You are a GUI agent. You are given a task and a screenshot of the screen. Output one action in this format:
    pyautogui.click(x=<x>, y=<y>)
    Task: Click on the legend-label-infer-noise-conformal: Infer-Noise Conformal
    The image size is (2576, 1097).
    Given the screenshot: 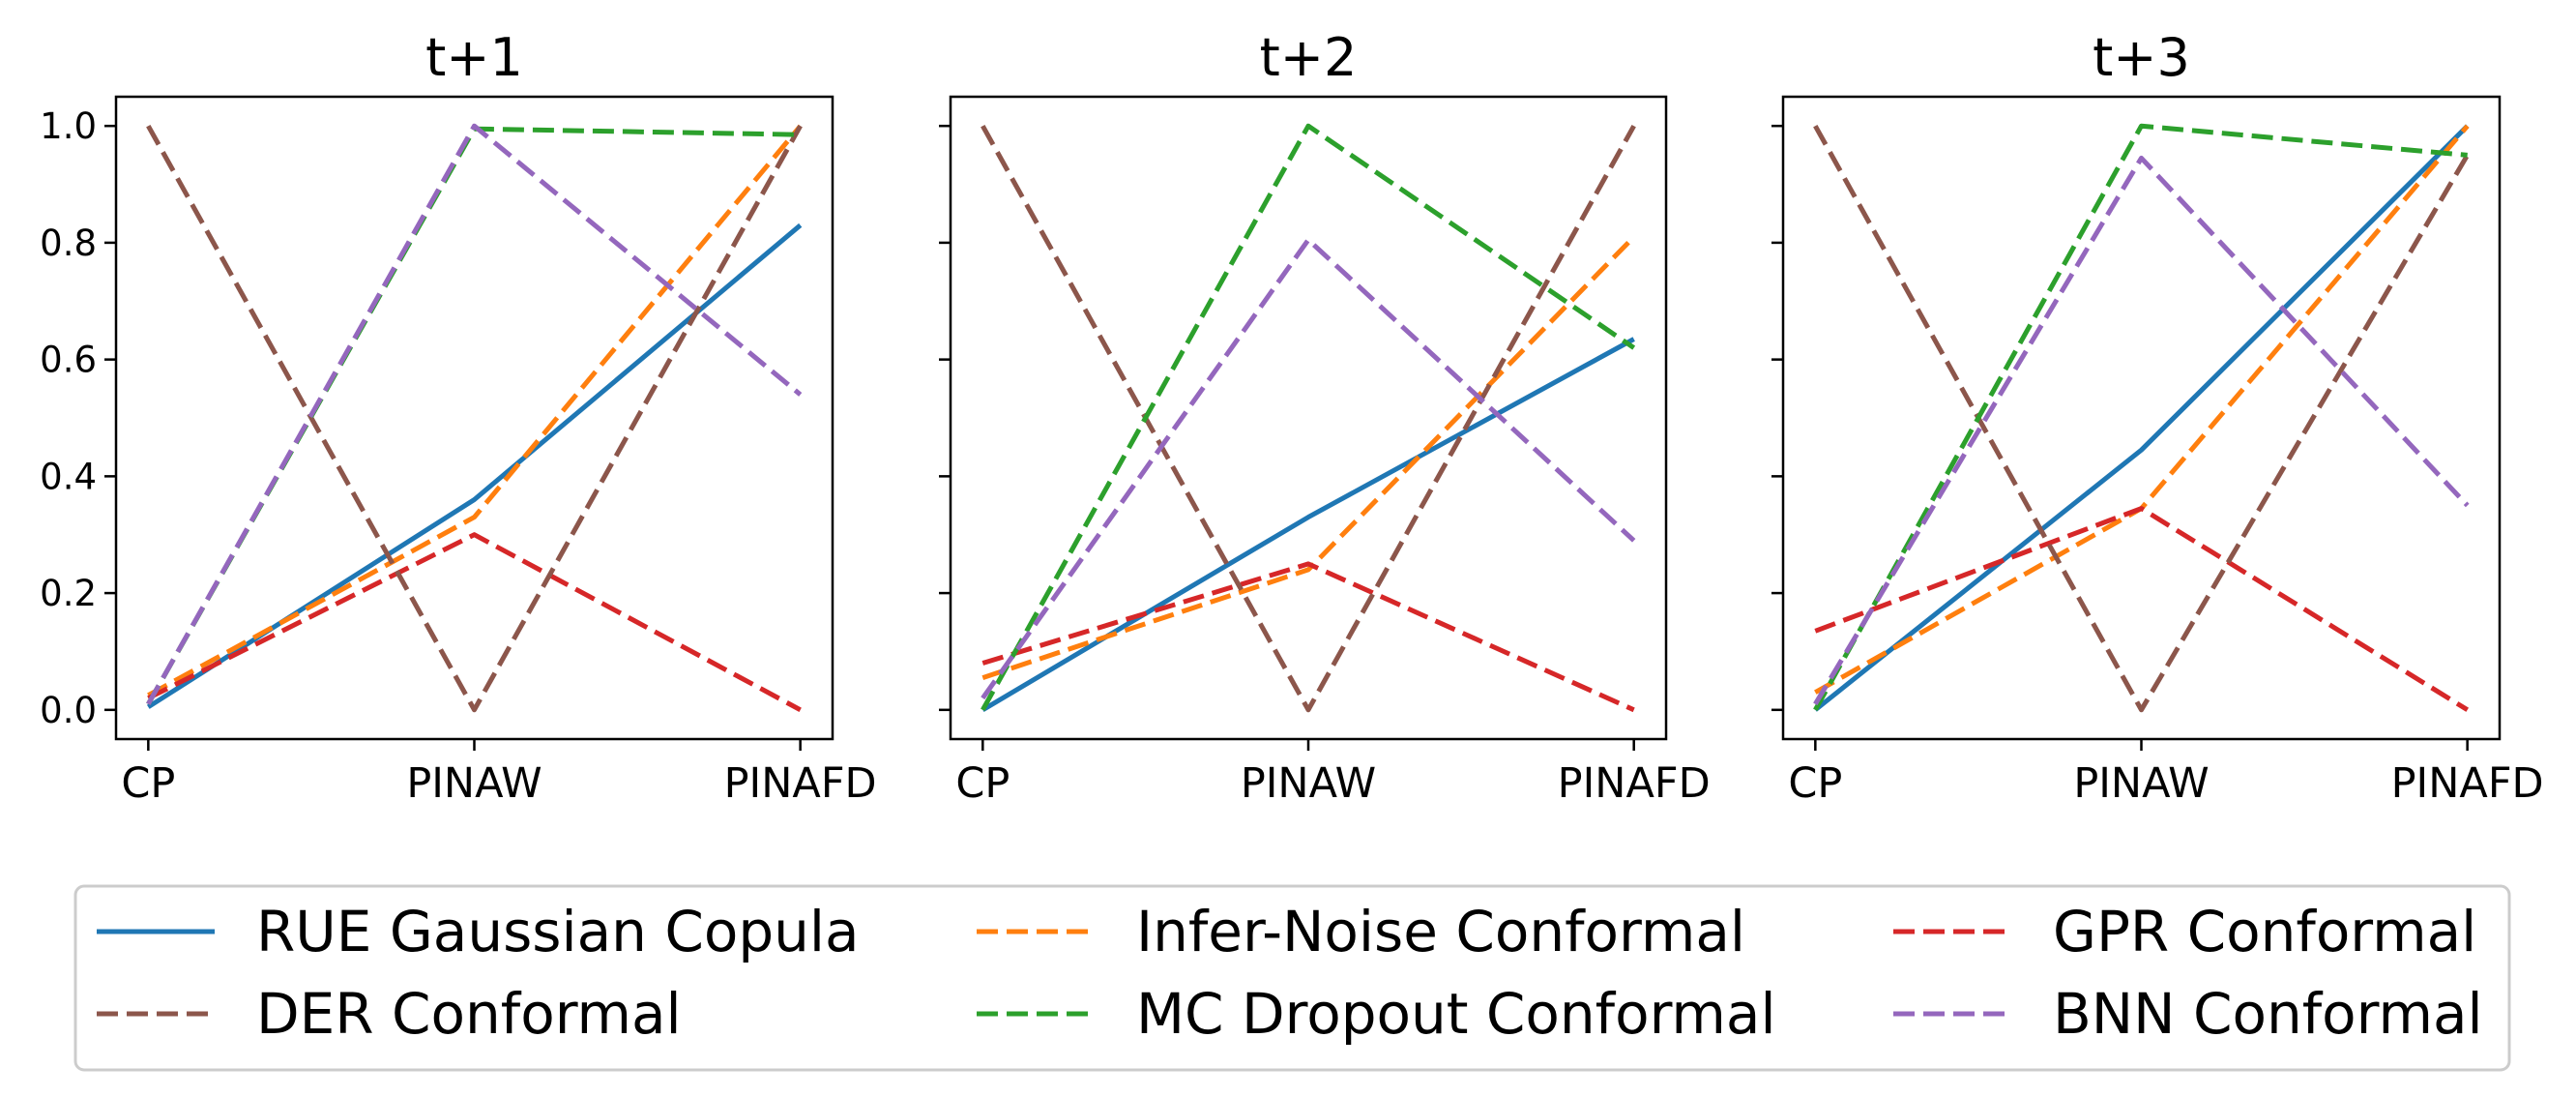 What is the action you would take?
    pyautogui.click(x=1440, y=932)
    